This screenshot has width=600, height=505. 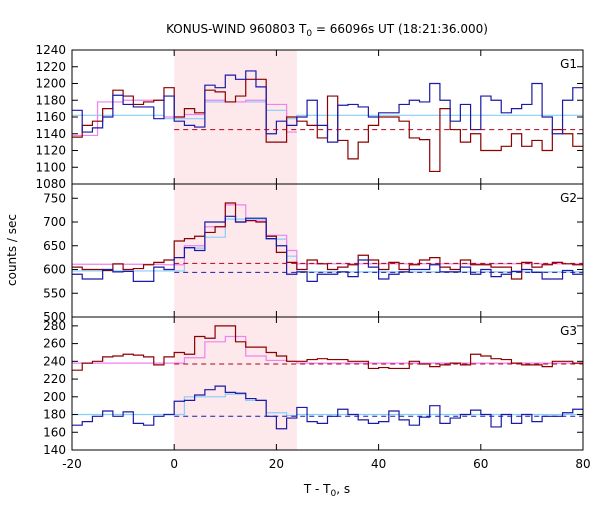 What do you see at coordinates (54, 198) in the screenshot?
I see `y-tick-label: 750` at bounding box center [54, 198].